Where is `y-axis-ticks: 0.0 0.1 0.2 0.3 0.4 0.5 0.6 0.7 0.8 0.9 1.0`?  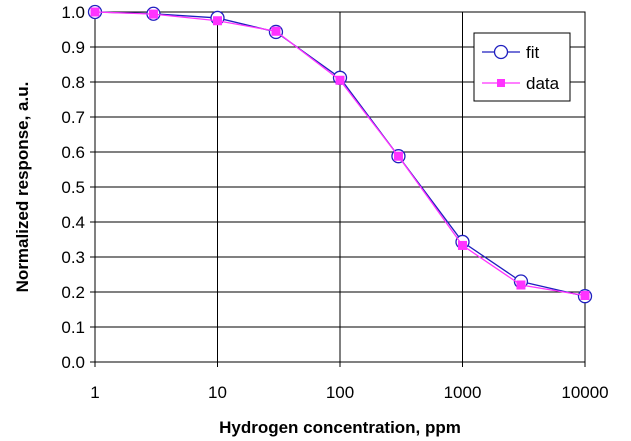 y-axis-ticks: 0.0 0.1 0.2 0.3 0.4 0.5 0.6 0.7 0.8 0.9 1.0 is located at coordinates (78, 187).